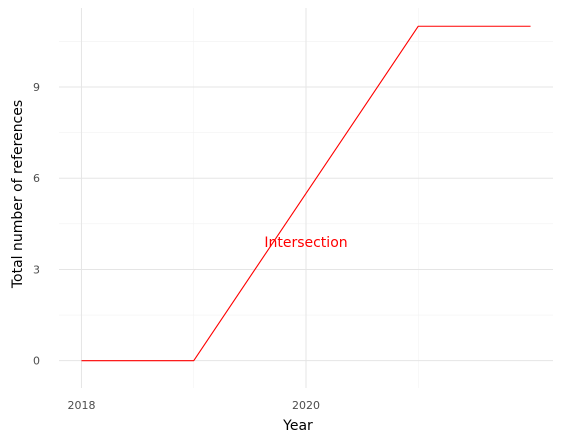 The width and height of the screenshot is (564, 443). What do you see at coordinates (36, 224) in the screenshot?
I see `y-tick-labels: 0 3 6 9` at bounding box center [36, 224].